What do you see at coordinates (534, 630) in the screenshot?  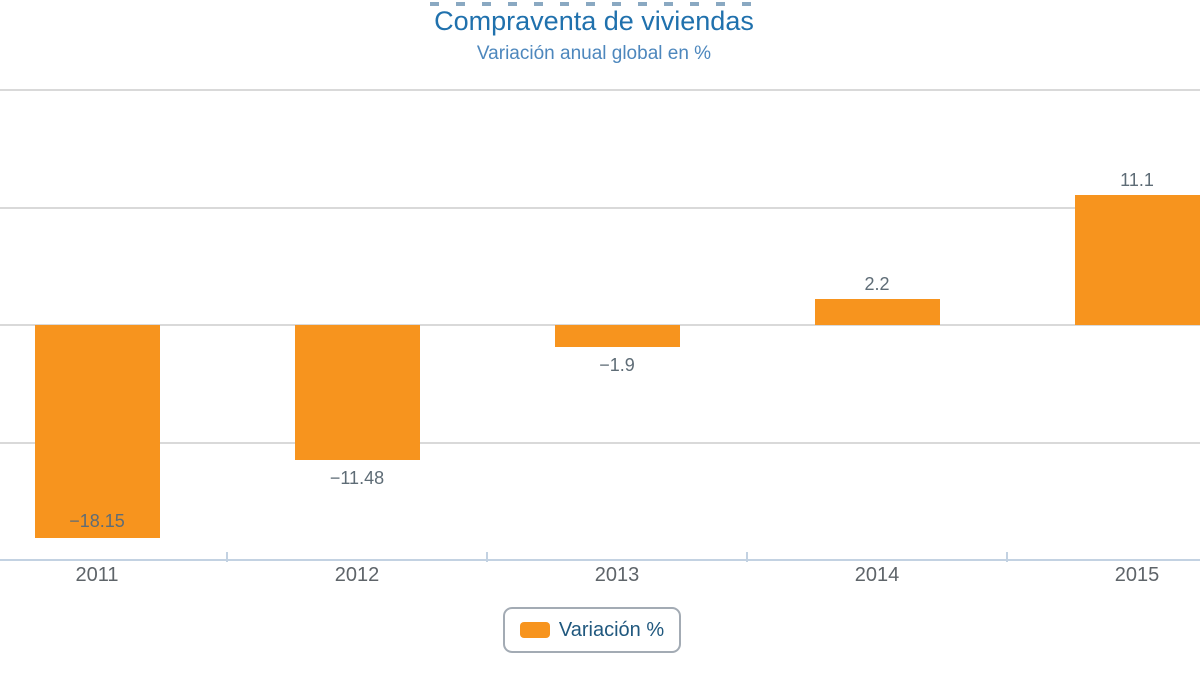 I see `legend-swatch-icon` at bounding box center [534, 630].